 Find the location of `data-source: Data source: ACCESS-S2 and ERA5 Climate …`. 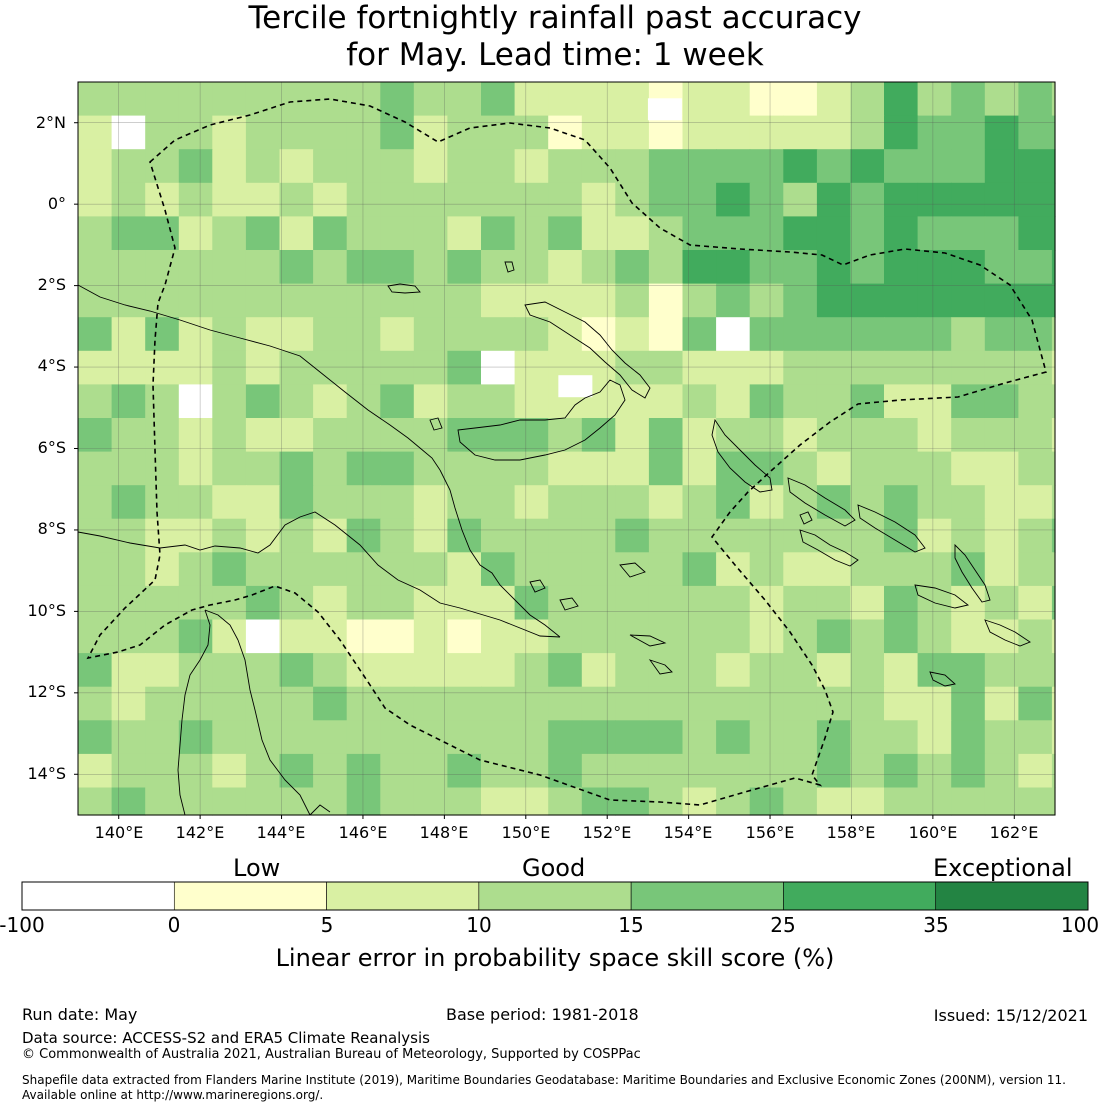

data-source: Data source: ACCESS-S2 and ERA5 Climate … is located at coordinates (226, 1038).